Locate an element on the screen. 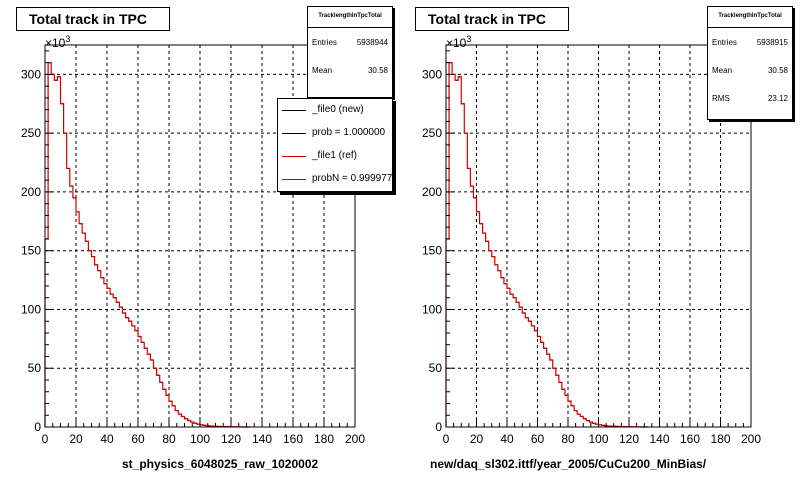 This screenshot has height=480, width=800. left-stats-entries-label: Entries is located at coordinates (324, 42).